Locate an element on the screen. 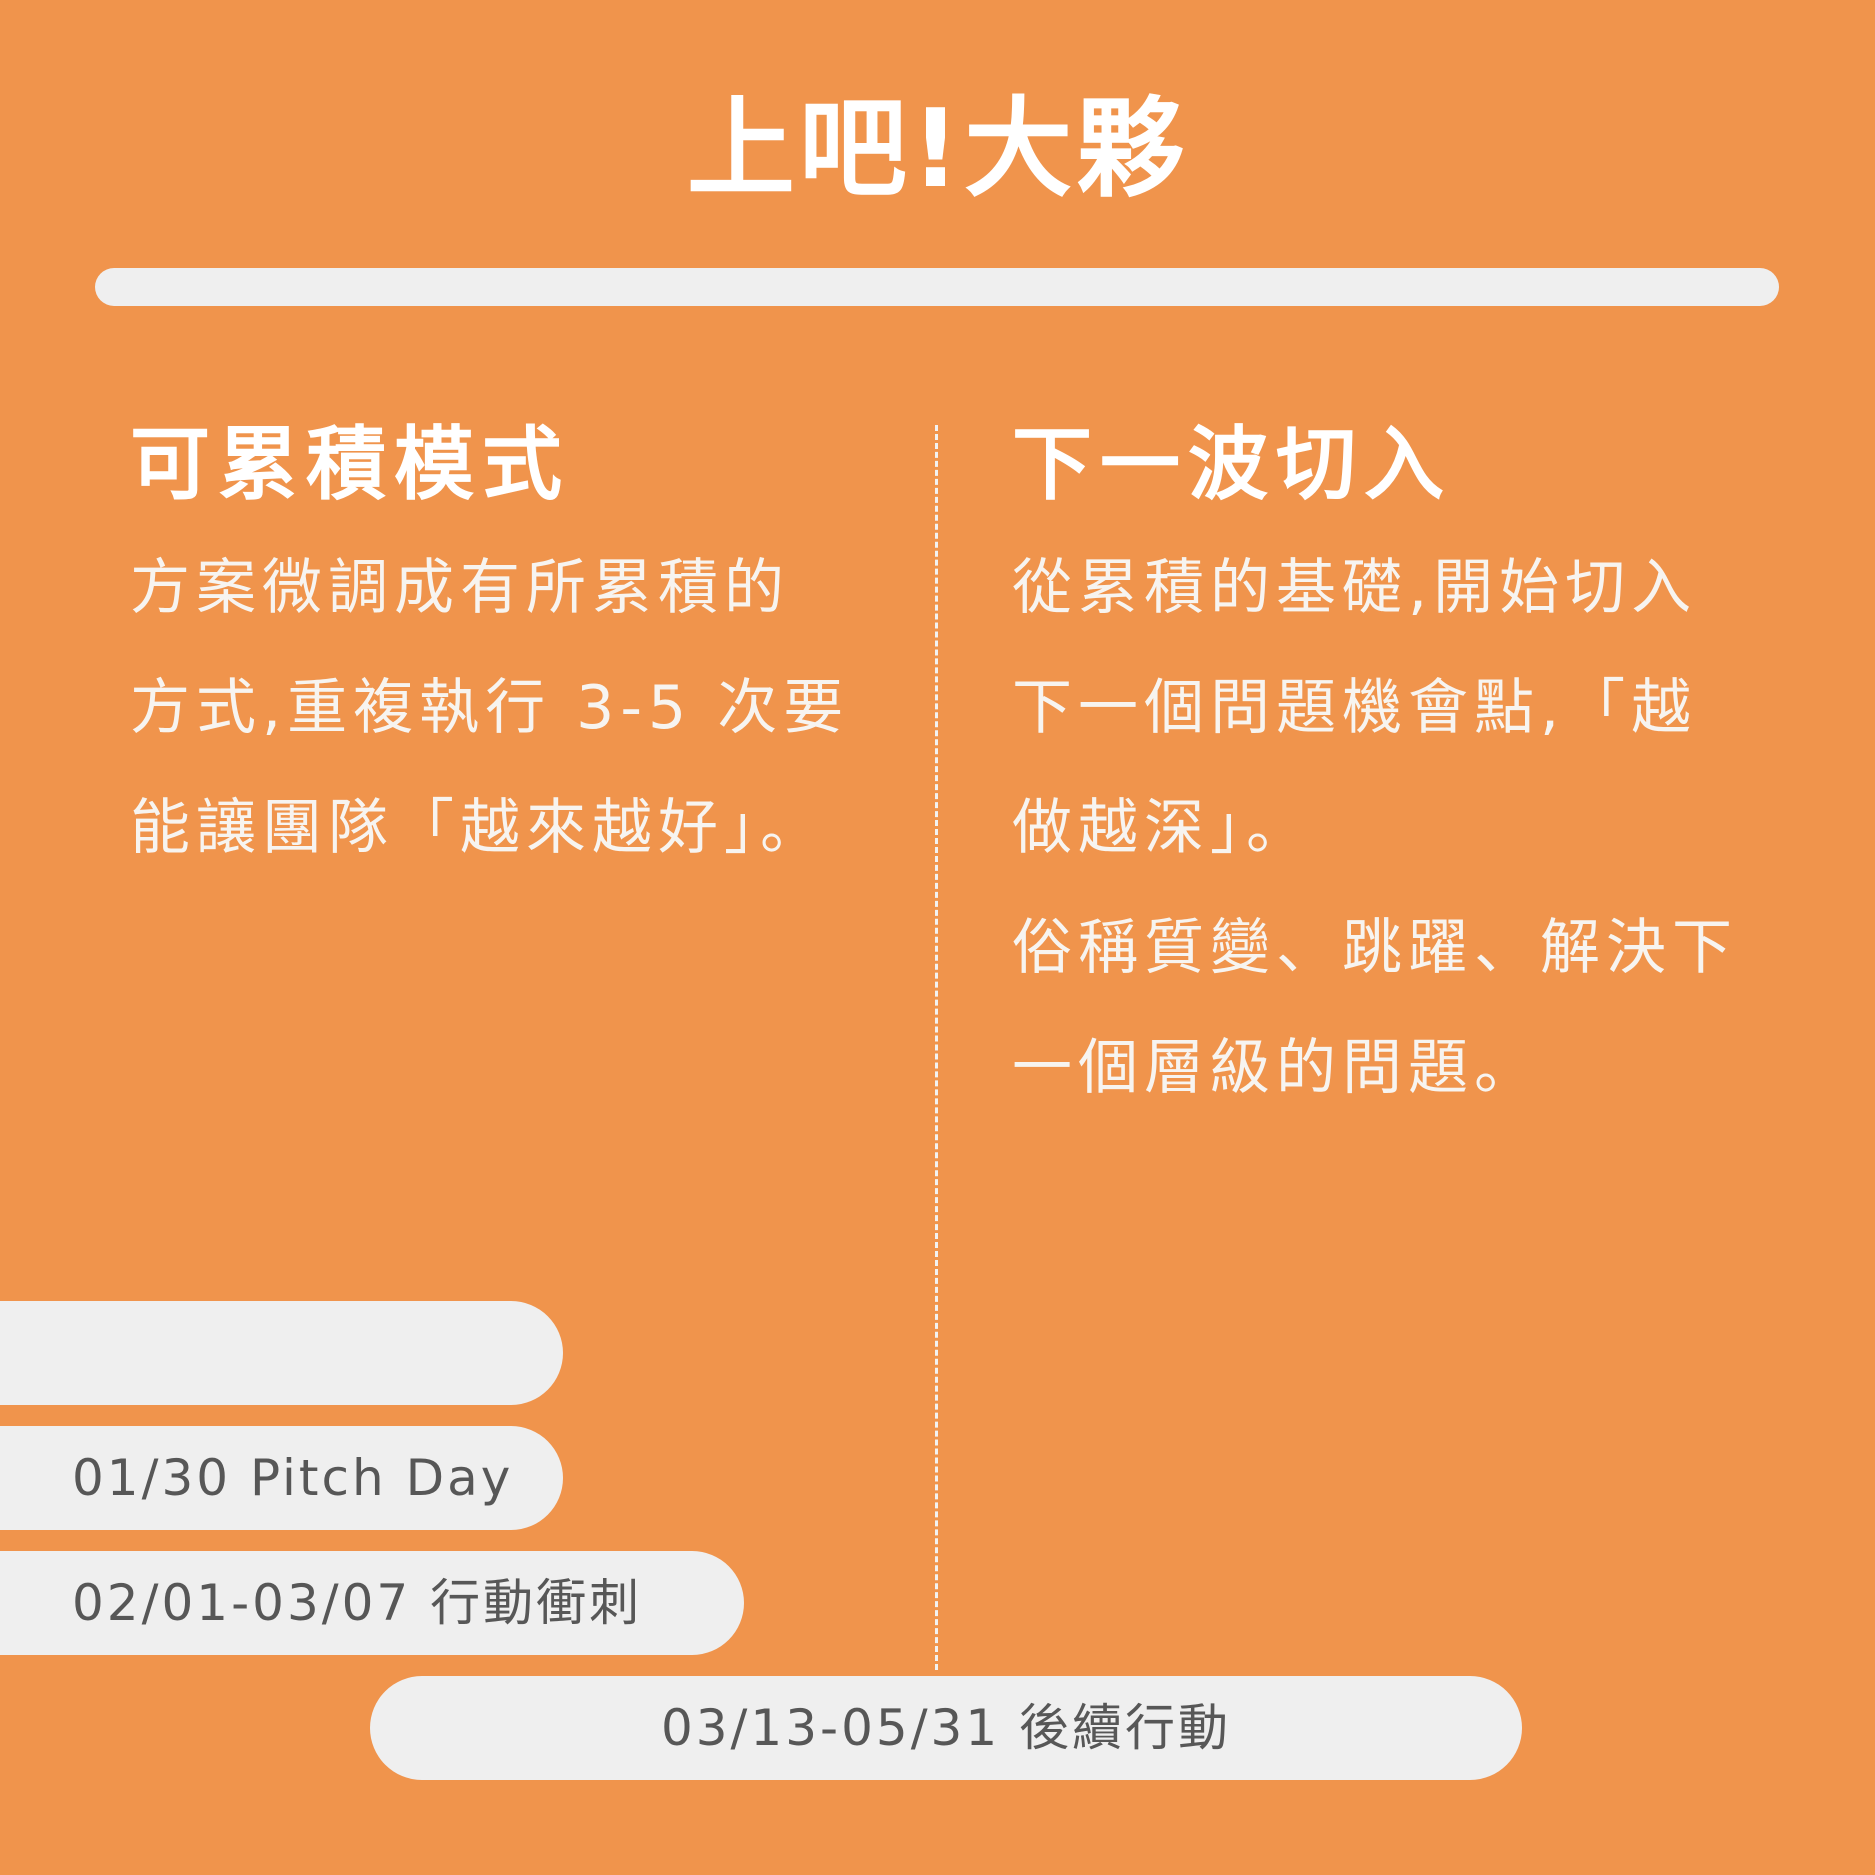  timeline-pill-pitch-day: 01/30 Pitch Day is located at coordinates (281, 1478).